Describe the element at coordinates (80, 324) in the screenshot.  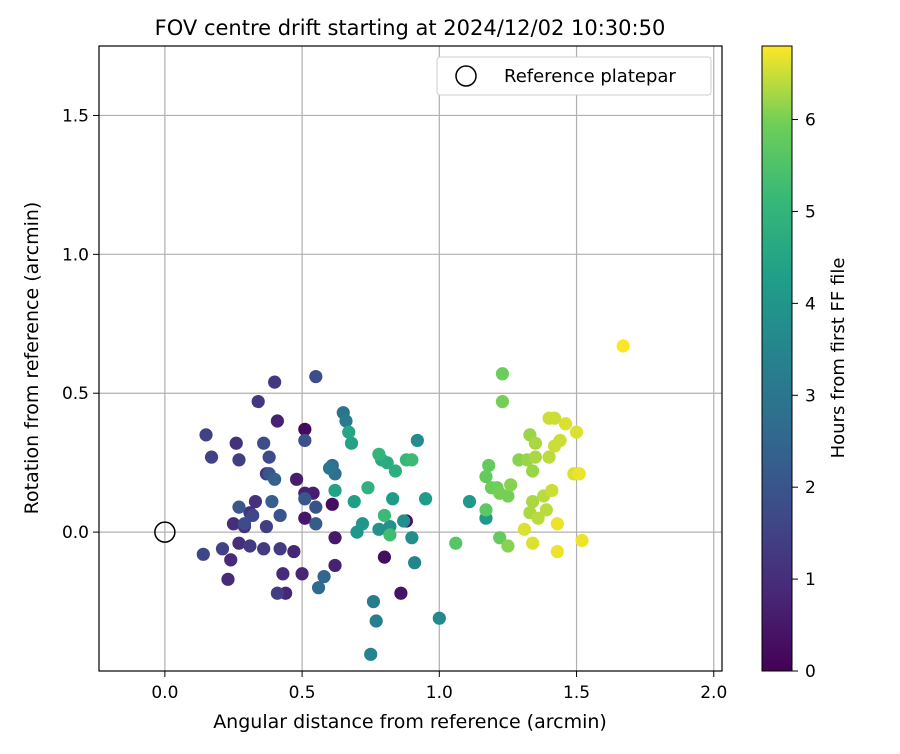
I see `y-axis-ticks: 0.0 0.5 1.0 1.5` at that location.